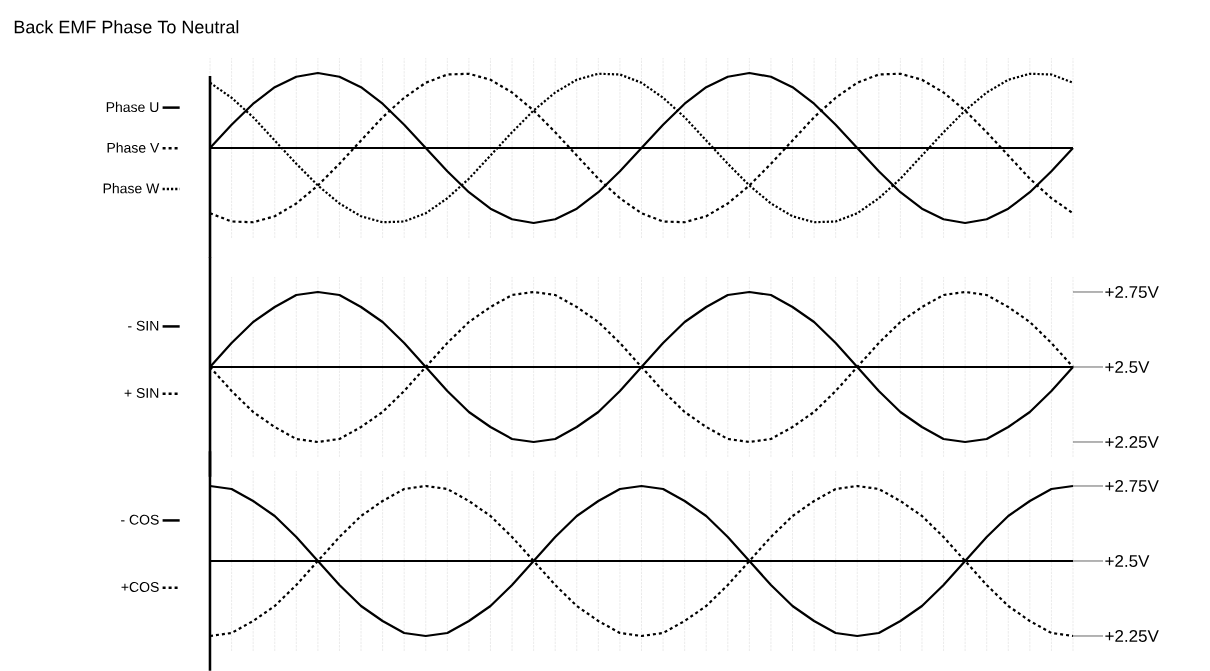 This screenshot has width=1210, height=671. What do you see at coordinates (132, 107) in the screenshot?
I see `legend-label: Phase U` at bounding box center [132, 107].